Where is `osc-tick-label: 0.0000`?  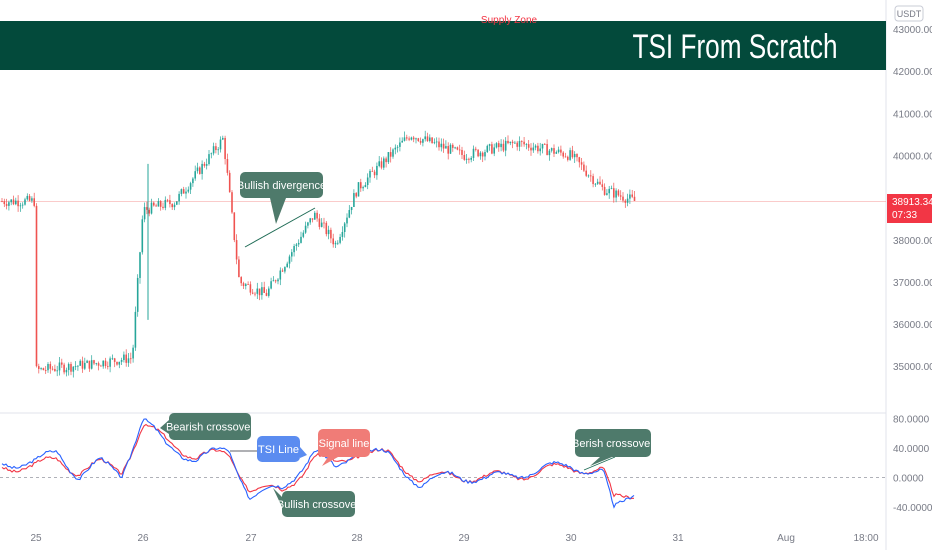
osc-tick-label: 0.0000 is located at coordinates (908, 479).